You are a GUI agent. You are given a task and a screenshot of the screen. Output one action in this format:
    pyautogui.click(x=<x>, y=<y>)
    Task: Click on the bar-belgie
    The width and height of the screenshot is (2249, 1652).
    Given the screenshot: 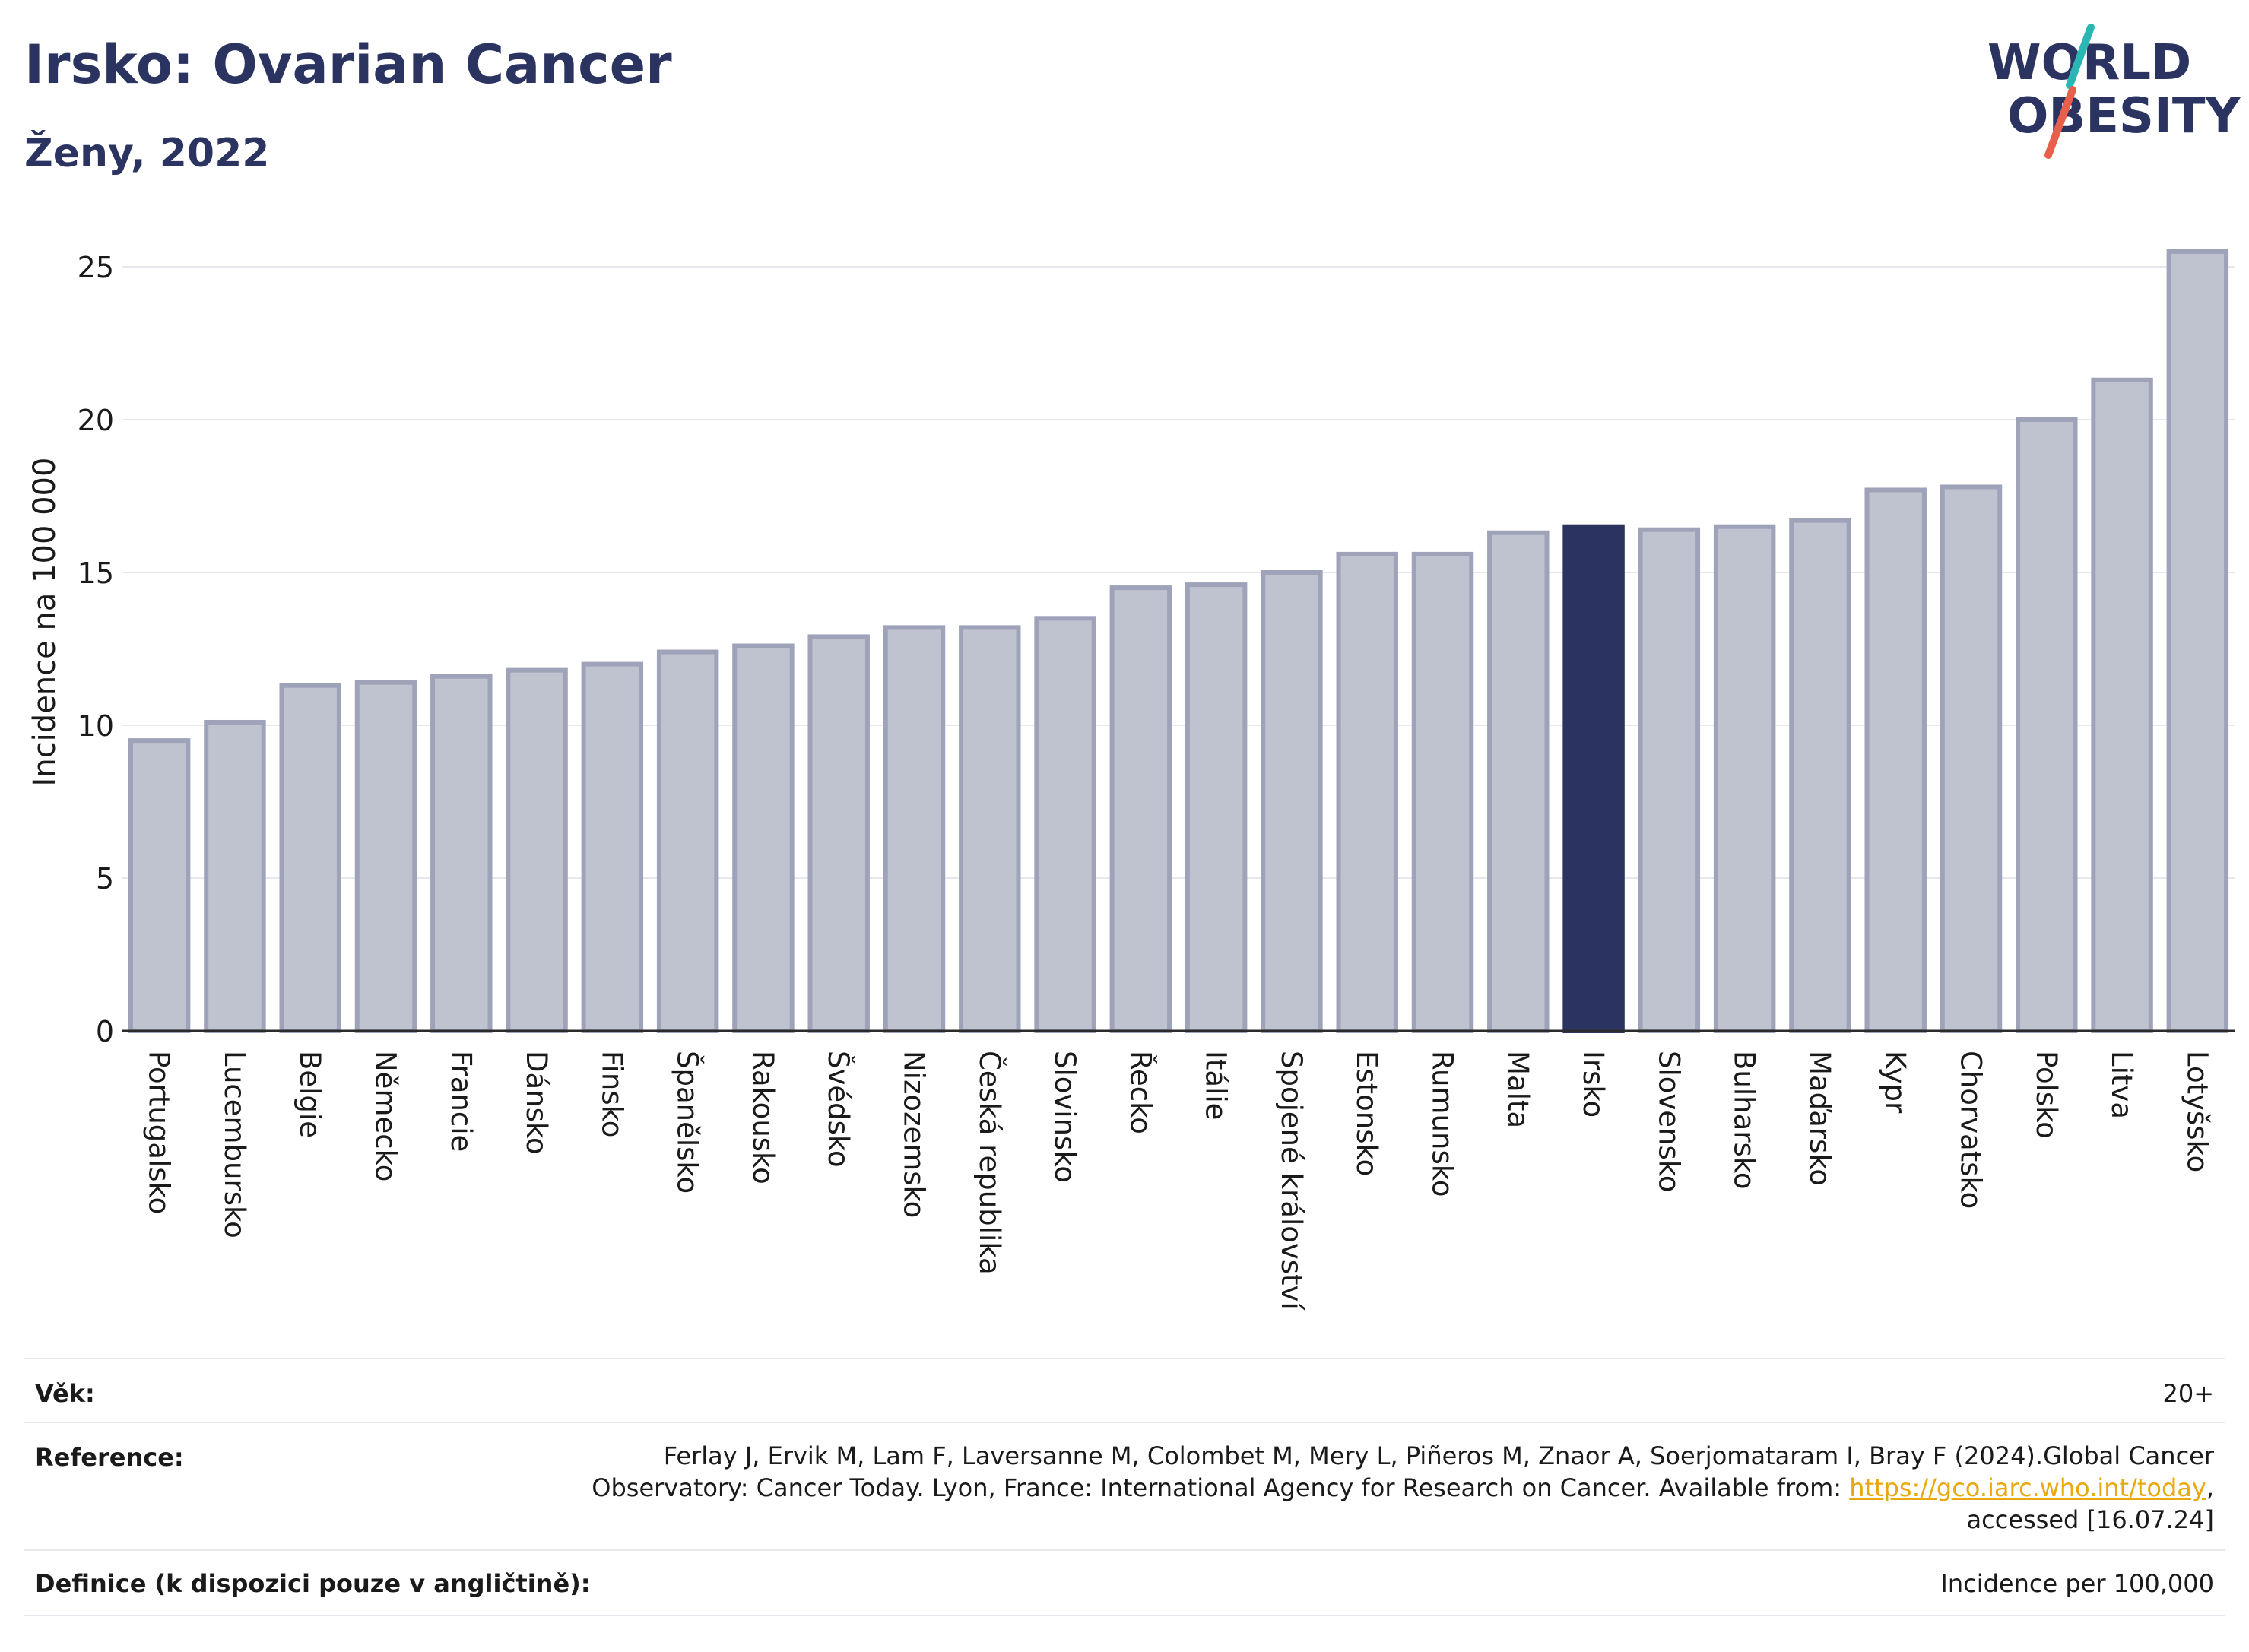 What is the action you would take?
    pyautogui.click(x=310, y=858)
    